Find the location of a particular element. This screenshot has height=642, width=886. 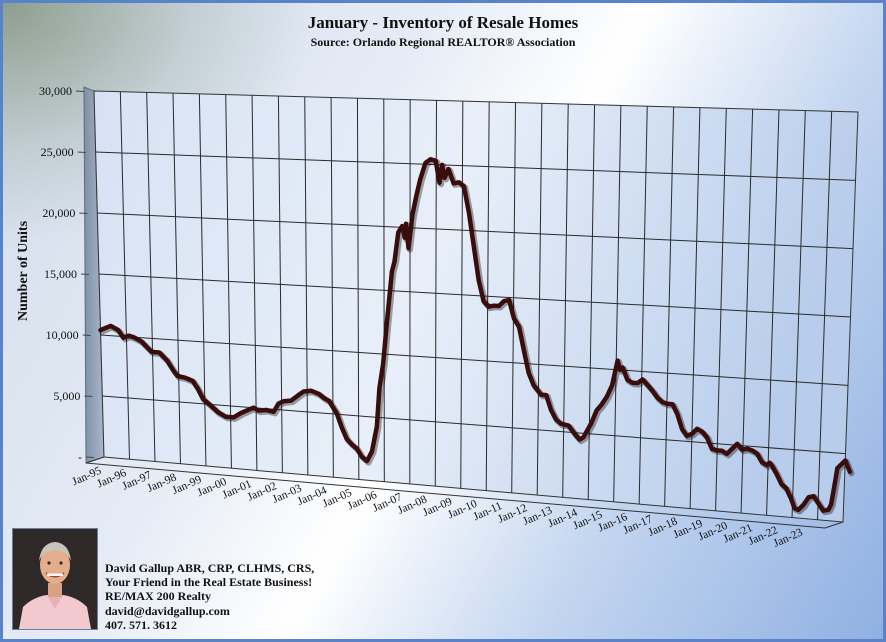

agent-email: david@davidgallup.com is located at coordinates (167, 610).